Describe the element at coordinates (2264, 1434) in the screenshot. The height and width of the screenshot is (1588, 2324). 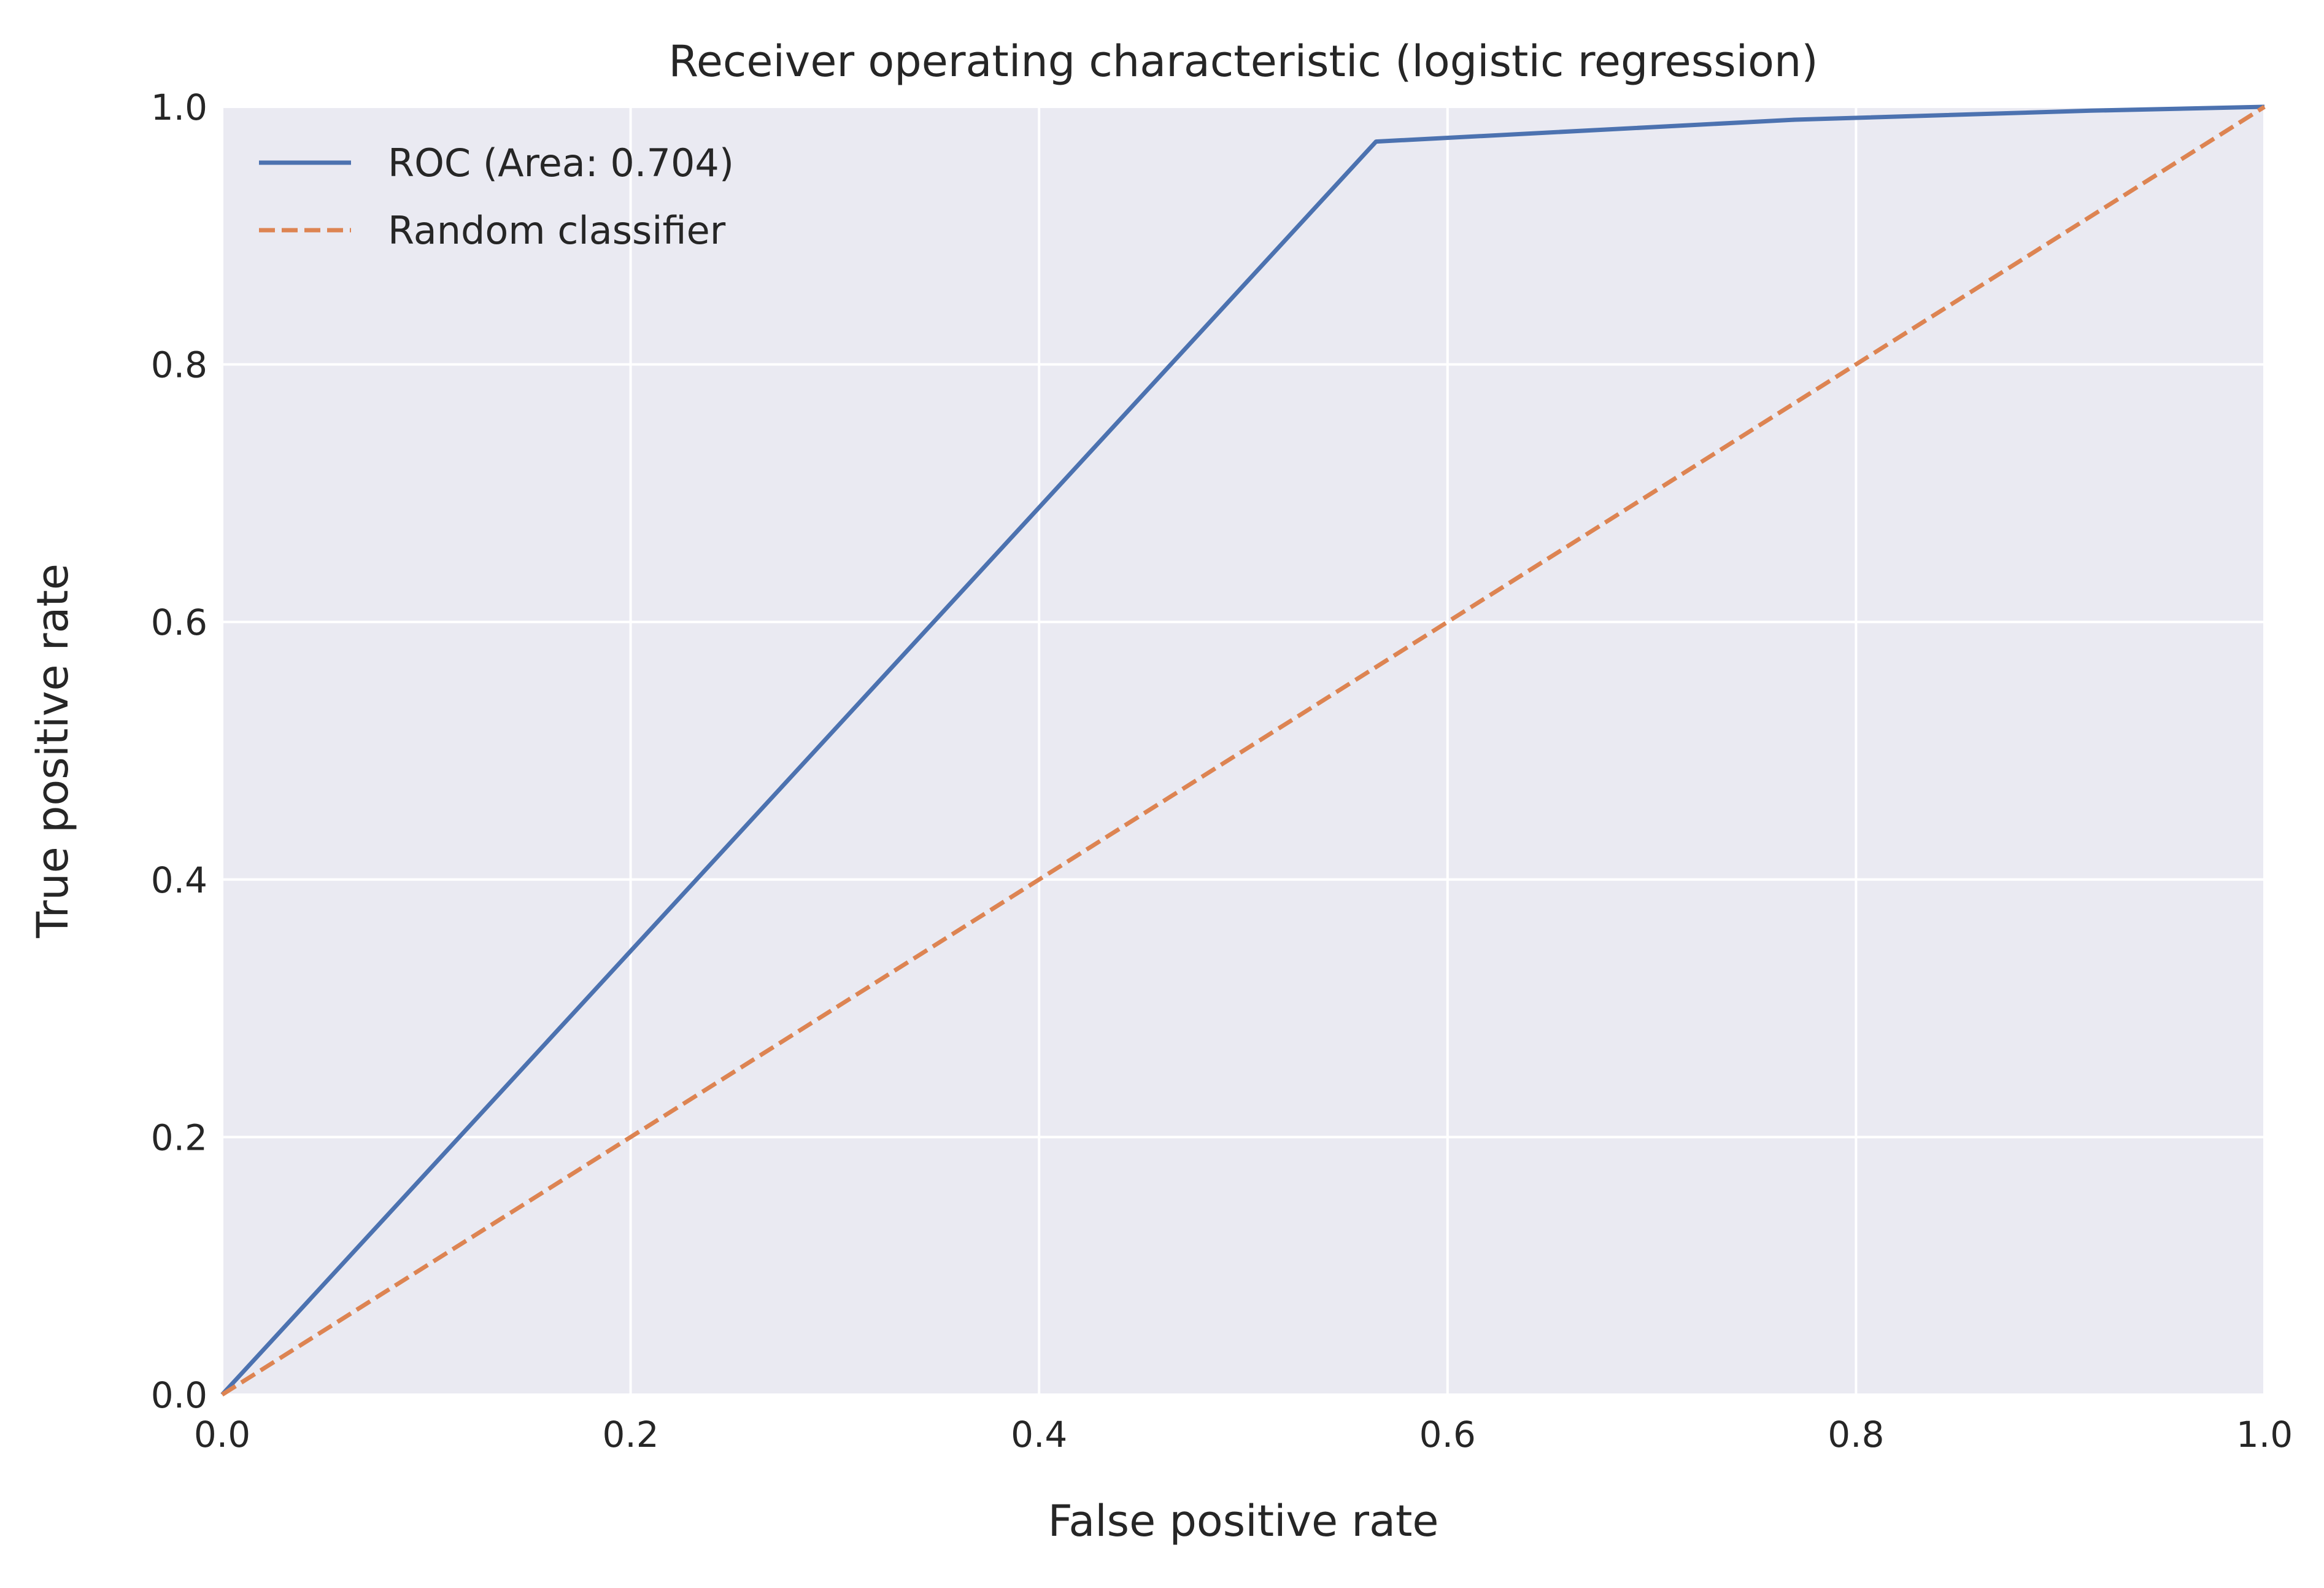
I see `x-tick-label: 1.0` at that location.